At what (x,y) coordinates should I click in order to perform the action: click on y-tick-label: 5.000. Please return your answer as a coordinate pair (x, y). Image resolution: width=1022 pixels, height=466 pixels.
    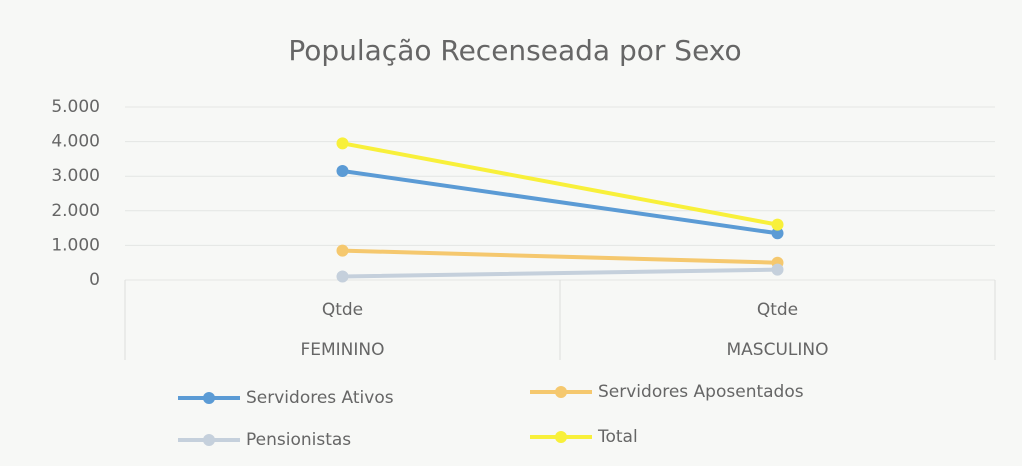
    Looking at the image, I should click on (75, 107).